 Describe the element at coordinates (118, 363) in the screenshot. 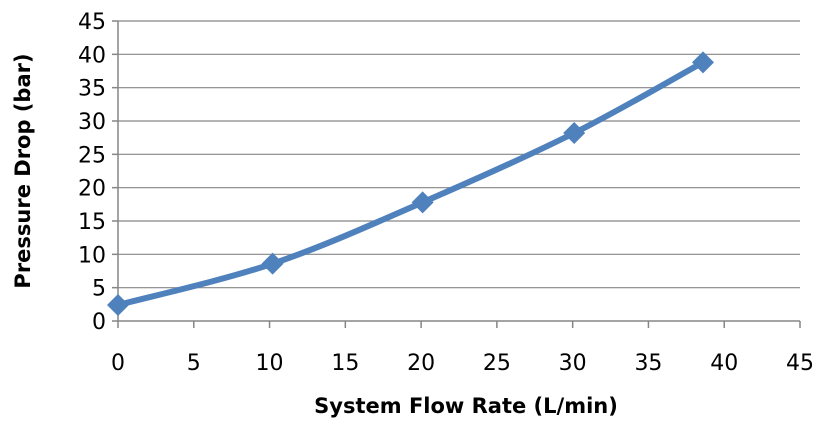

I see `x-tick-label: 0` at that location.